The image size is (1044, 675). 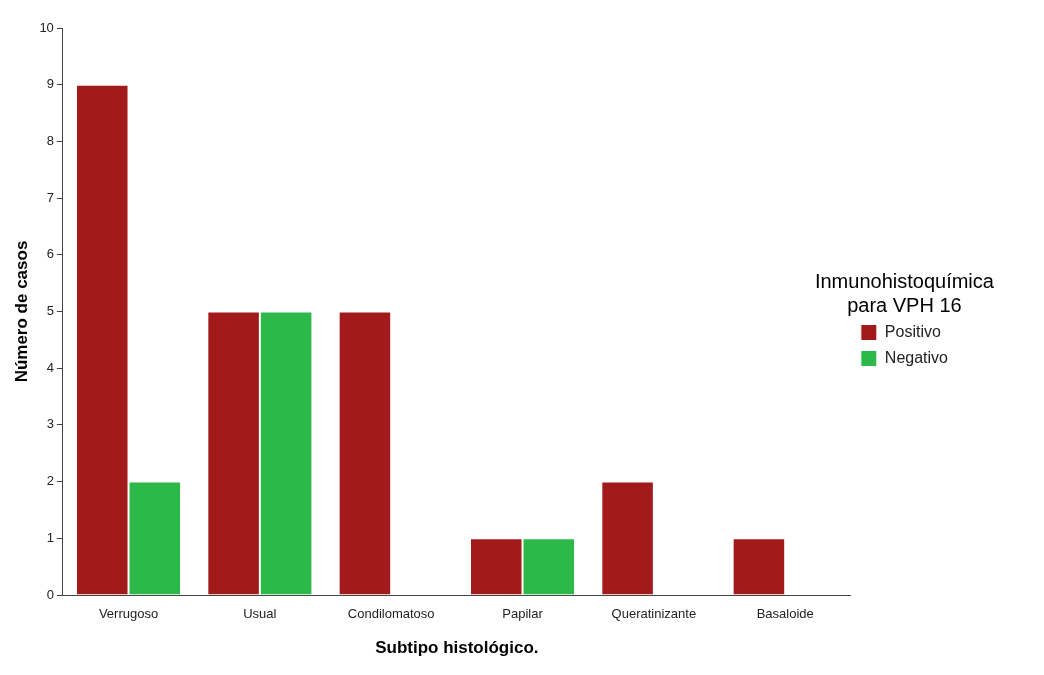 I want to click on y-tick-label: 9, so click(x=50, y=84).